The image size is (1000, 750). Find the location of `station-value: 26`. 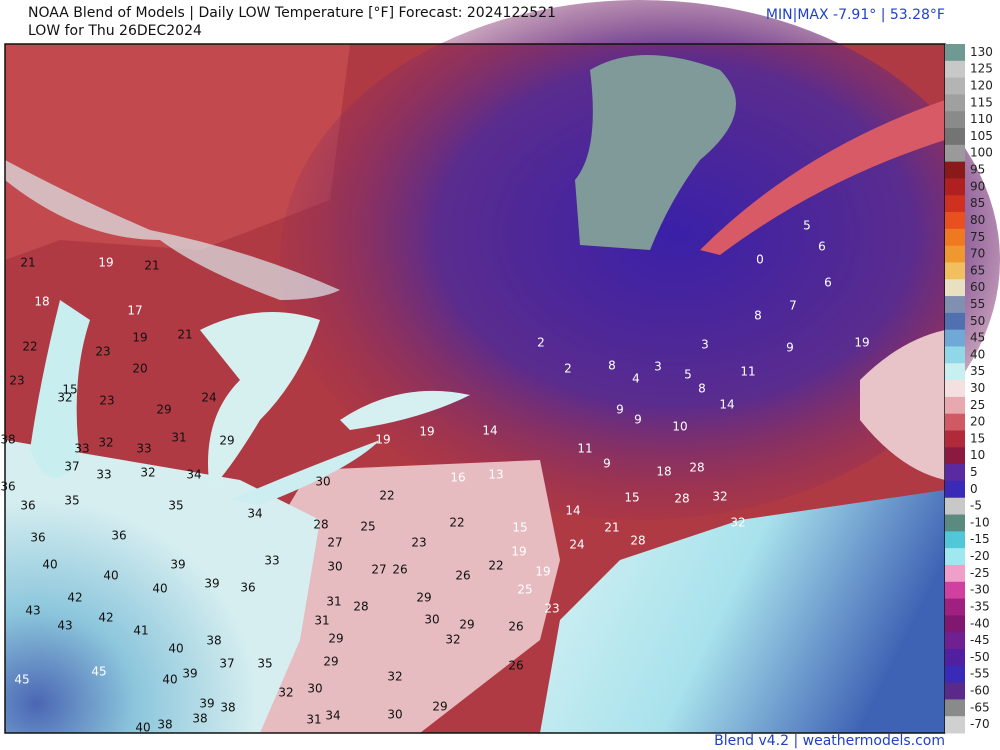

station-value: 26 is located at coordinates (515, 627).